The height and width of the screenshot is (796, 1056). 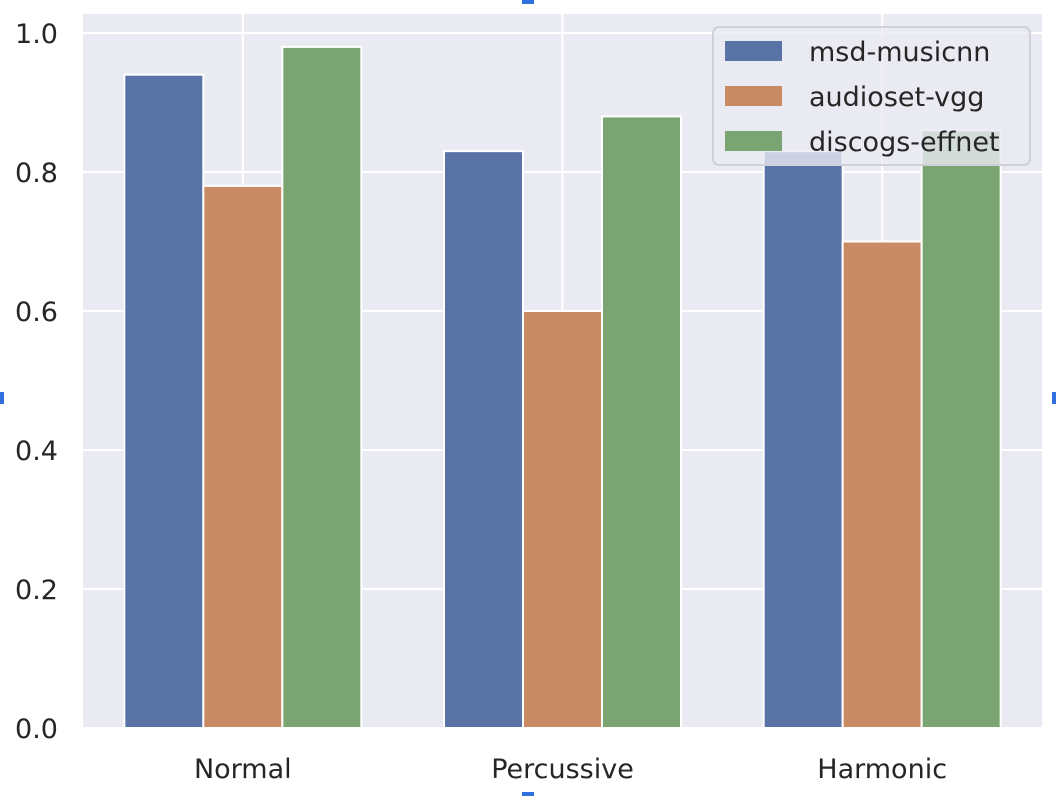 I want to click on bar-discogs-effnet-percussive, so click(x=641, y=422).